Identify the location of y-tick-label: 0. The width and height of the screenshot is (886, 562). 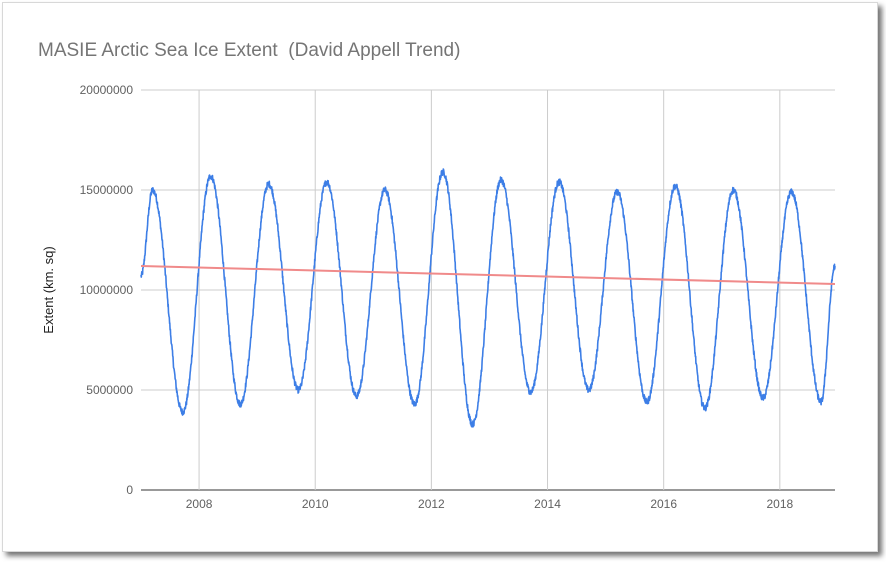
(129, 490).